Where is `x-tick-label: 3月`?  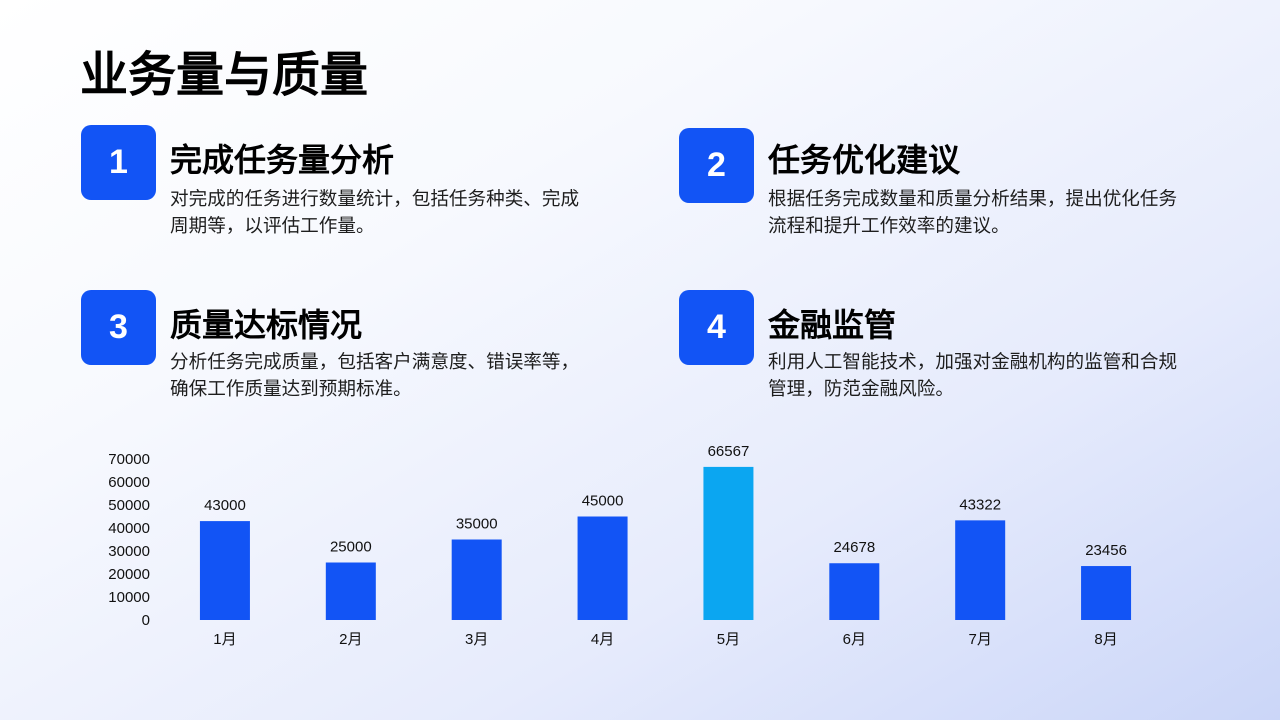
x-tick-label: 3月 is located at coordinates (476, 639).